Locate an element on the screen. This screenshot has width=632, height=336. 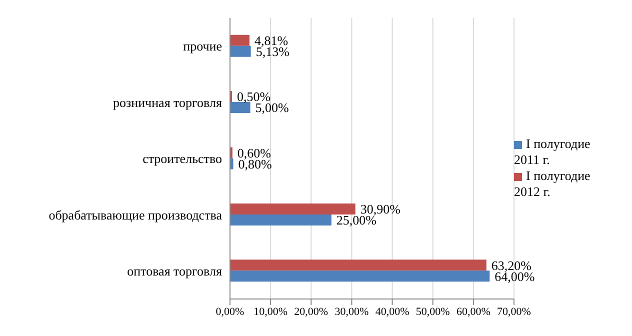
legend-label: I полугодие 2012 г. is located at coordinates (552, 183).